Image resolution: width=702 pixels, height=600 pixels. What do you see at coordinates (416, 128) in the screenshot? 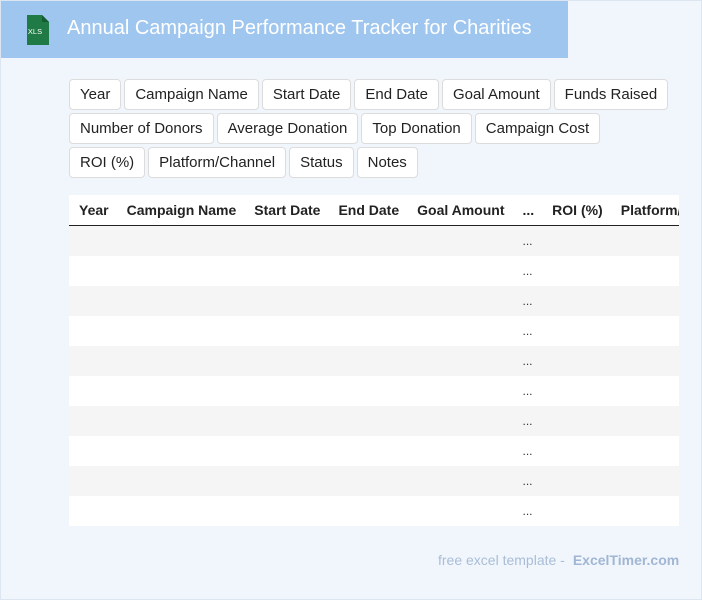
I see `tag: Top Donation` at bounding box center [416, 128].